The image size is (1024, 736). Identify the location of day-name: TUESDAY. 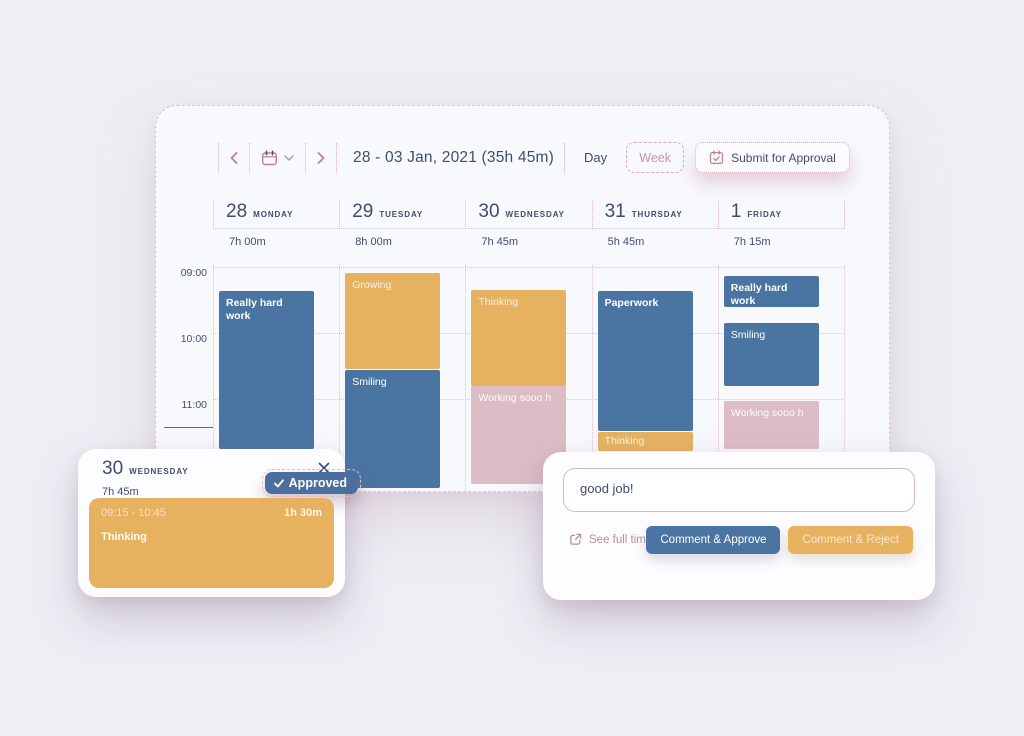
(401, 214).